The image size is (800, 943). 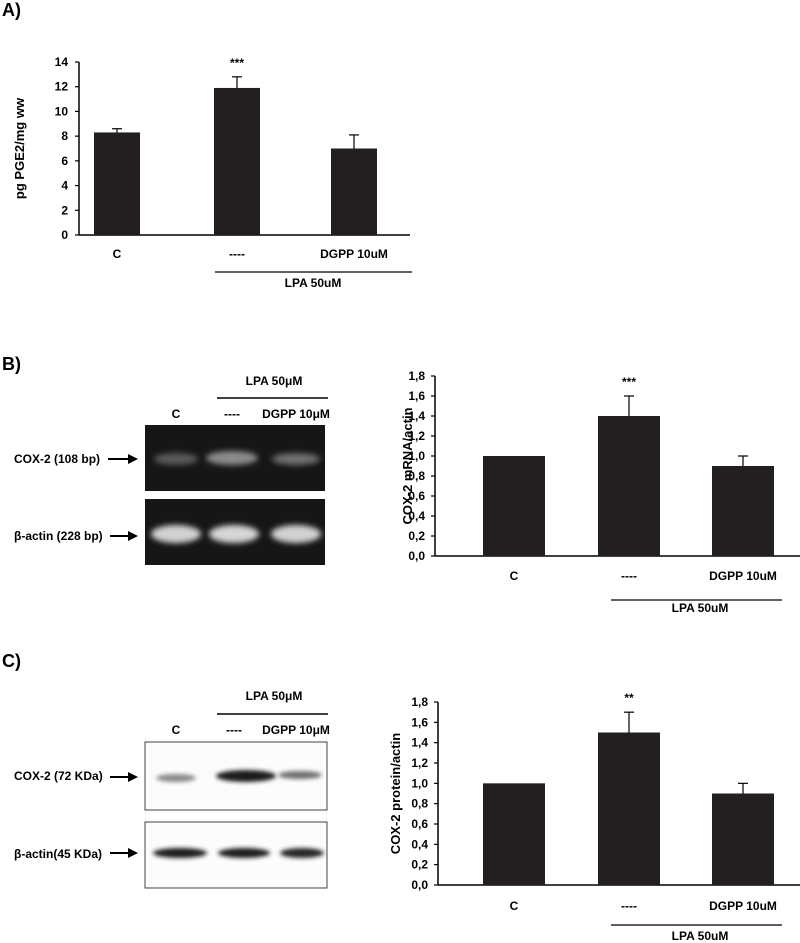 What do you see at coordinates (133, 777) in the screenshot?
I see `blot-c-cox2-arrowhead` at bounding box center [133, 777].